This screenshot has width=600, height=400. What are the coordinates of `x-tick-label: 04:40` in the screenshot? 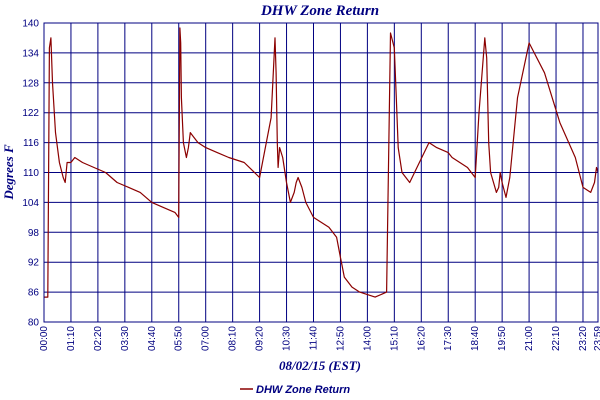 It's located at (152, 338).